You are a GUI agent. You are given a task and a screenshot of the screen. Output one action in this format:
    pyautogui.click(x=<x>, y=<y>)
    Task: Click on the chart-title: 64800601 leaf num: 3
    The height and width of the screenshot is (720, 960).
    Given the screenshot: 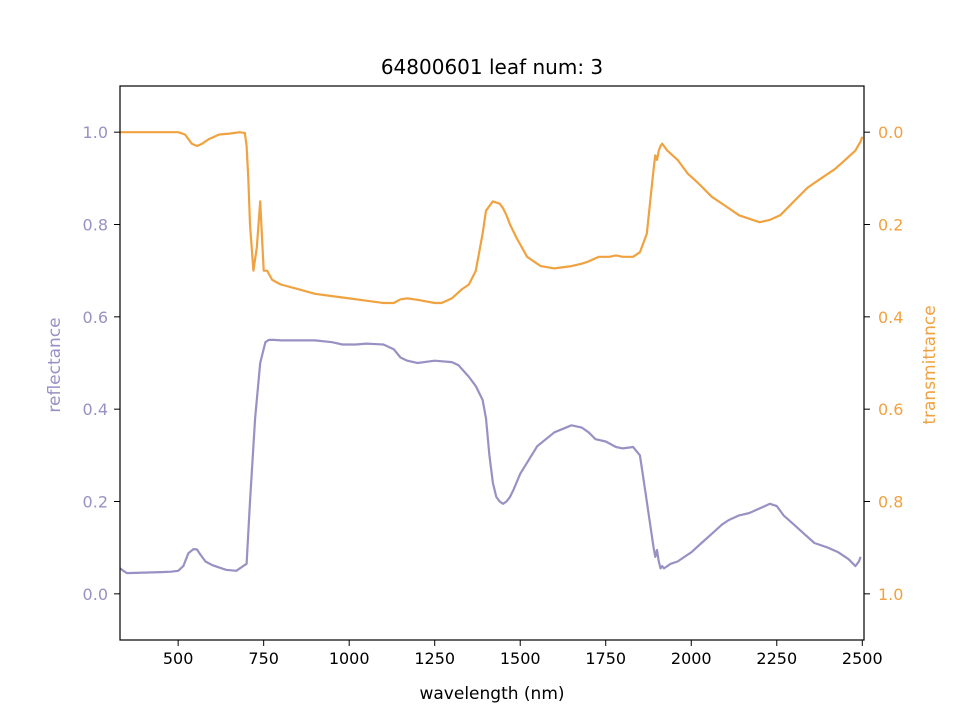 What is the action you would take?
    pyautogui.click(x=492, y=67)
    